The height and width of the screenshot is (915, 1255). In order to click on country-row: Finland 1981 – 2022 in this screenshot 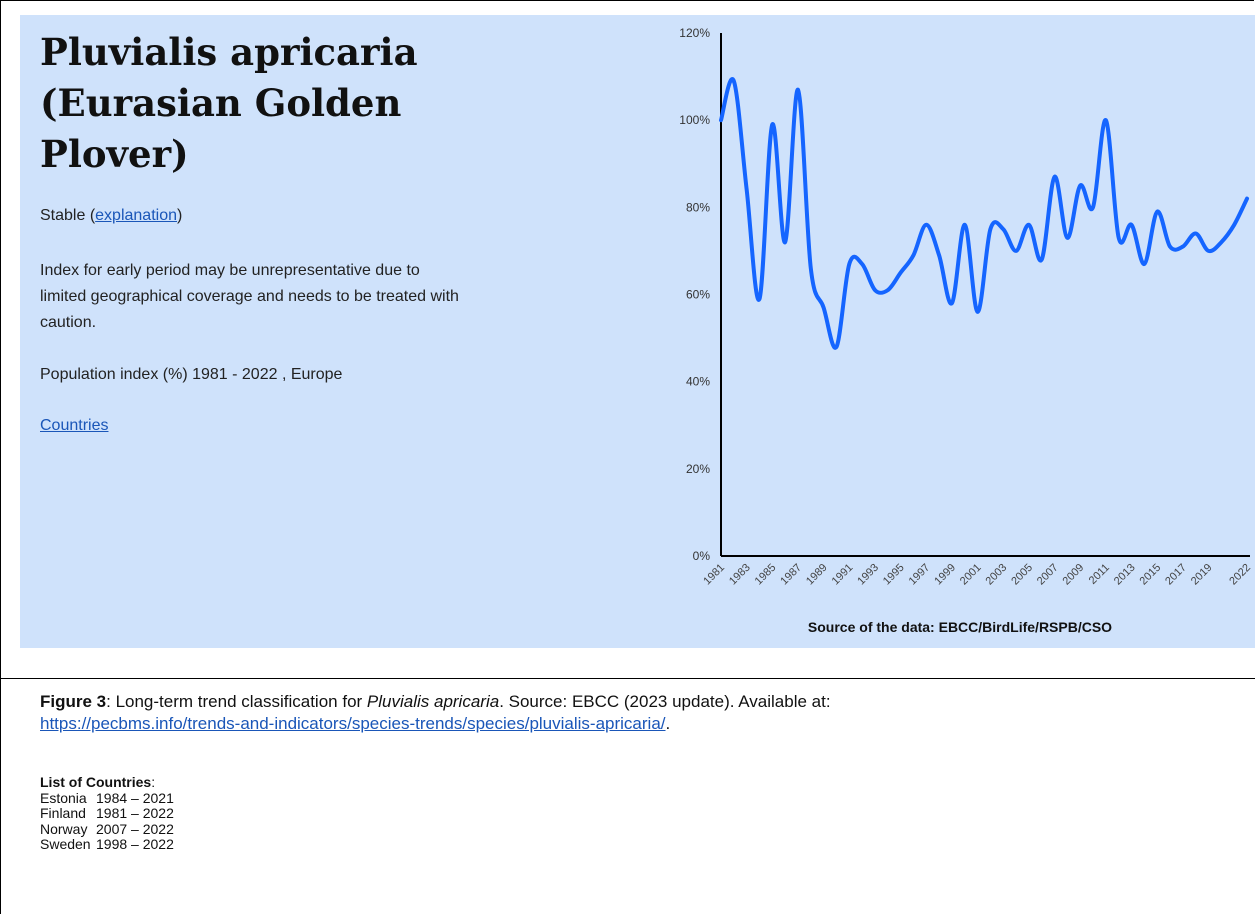, I will do `click(107, 813)`.